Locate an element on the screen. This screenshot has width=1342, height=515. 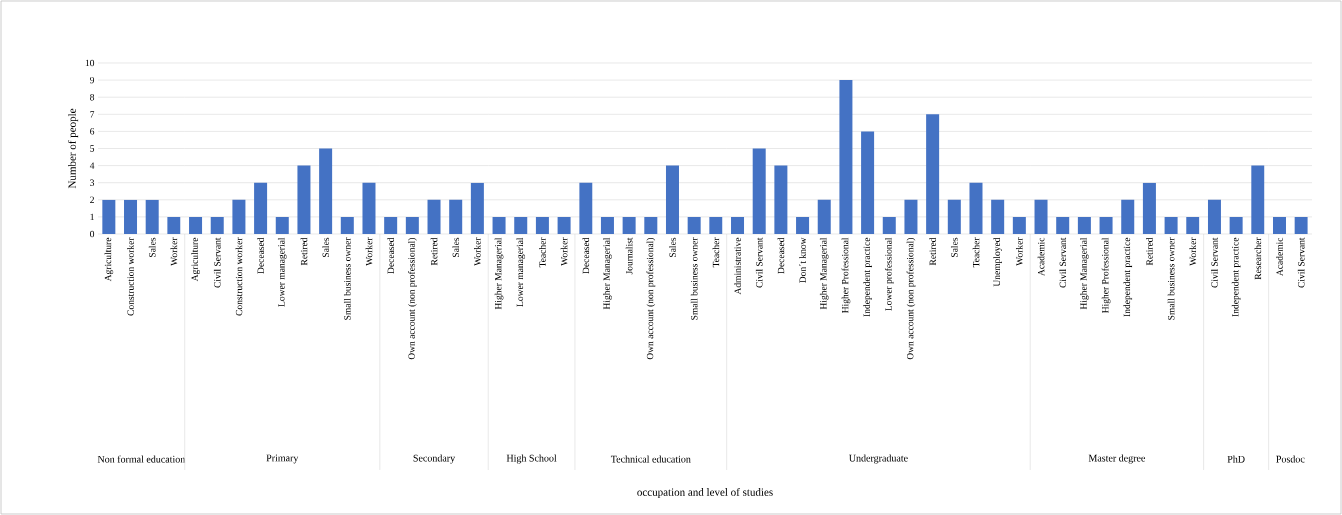
y-tick-label: 0 is located at coordinates (92, 234).